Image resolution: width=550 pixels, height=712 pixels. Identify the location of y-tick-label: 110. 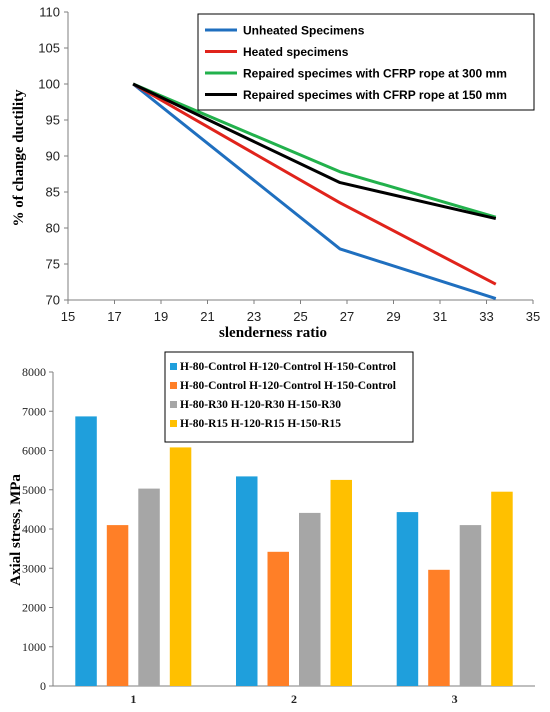
(49, 12).